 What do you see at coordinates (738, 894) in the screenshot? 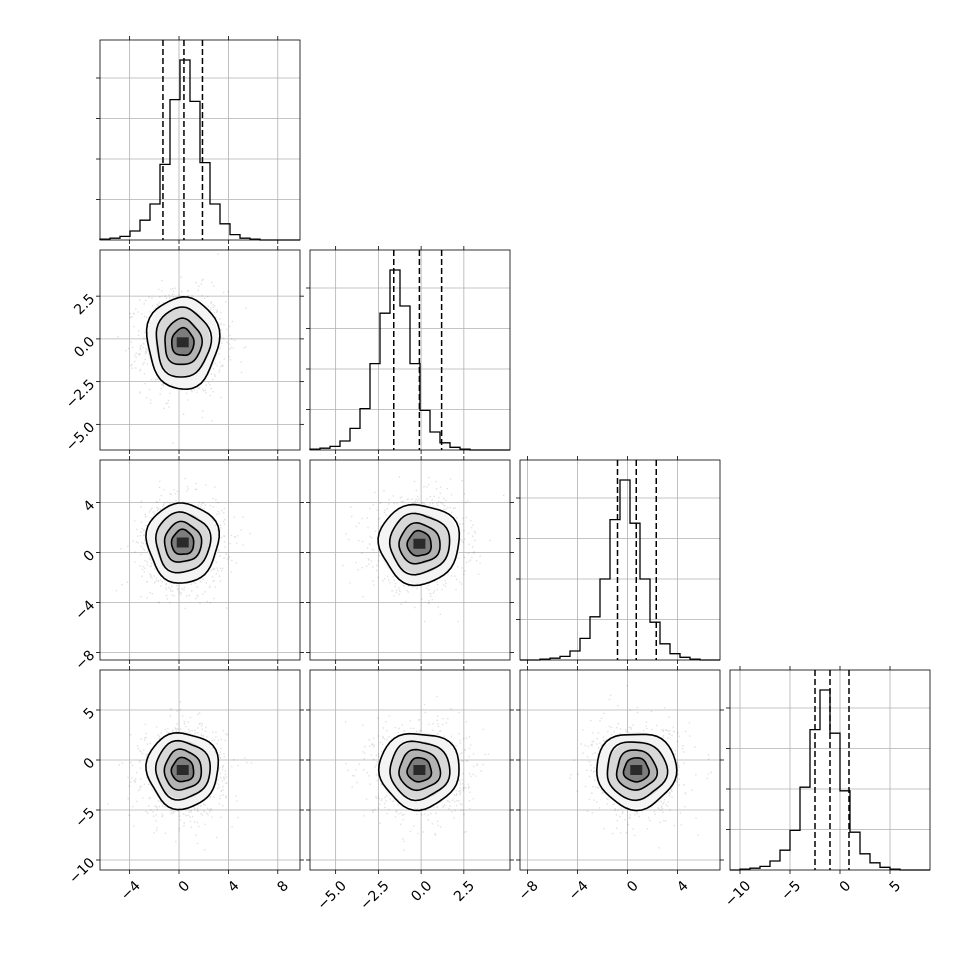
I see `tick-label-x: −10` at bounding box center [738, 894].